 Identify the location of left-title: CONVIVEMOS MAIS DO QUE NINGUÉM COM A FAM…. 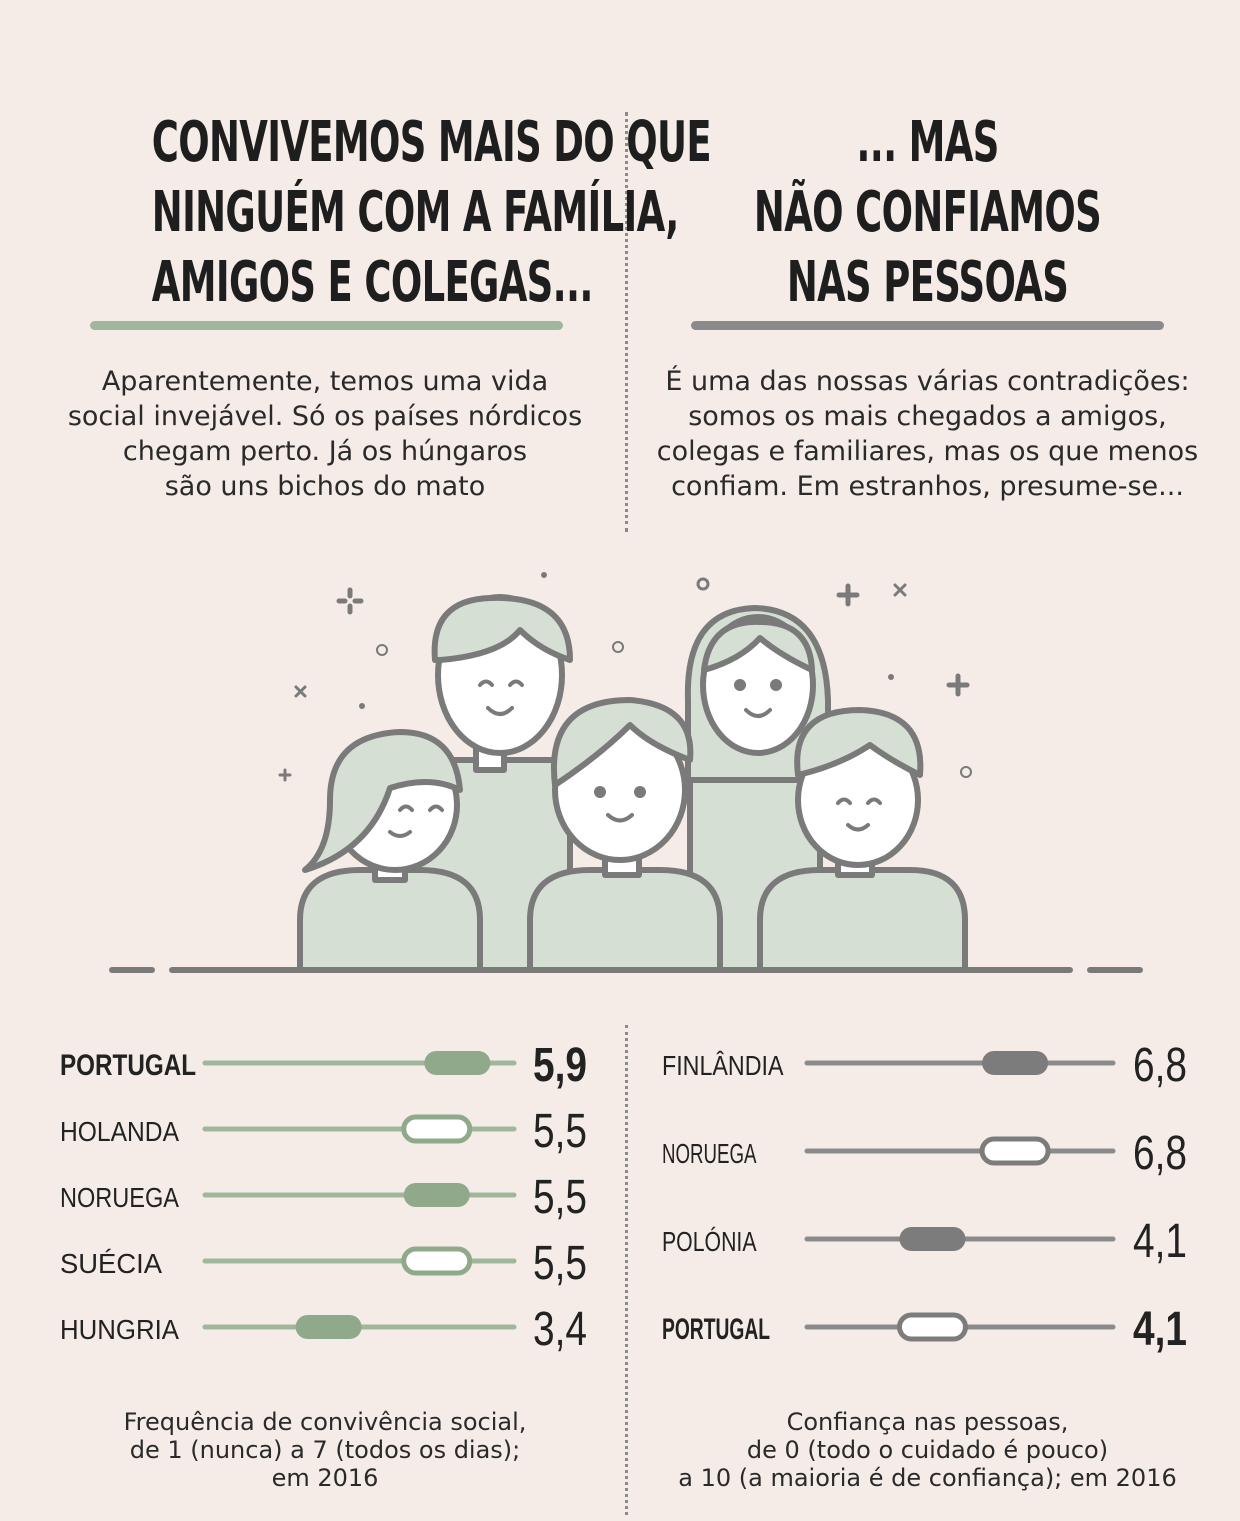
(386, 213).